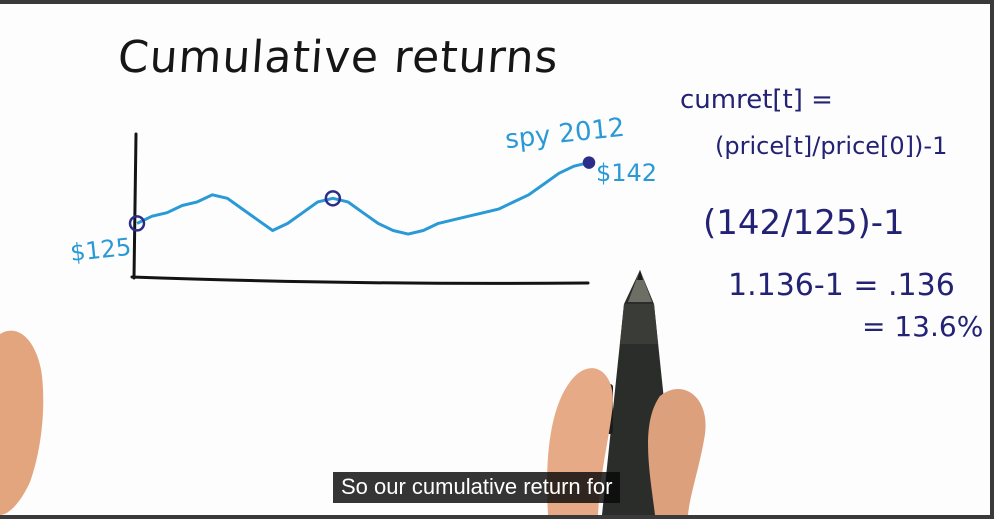  Describe the element at coordinates (363, 198) in the screenshot. I see `series-line-spy-2012` at that location.